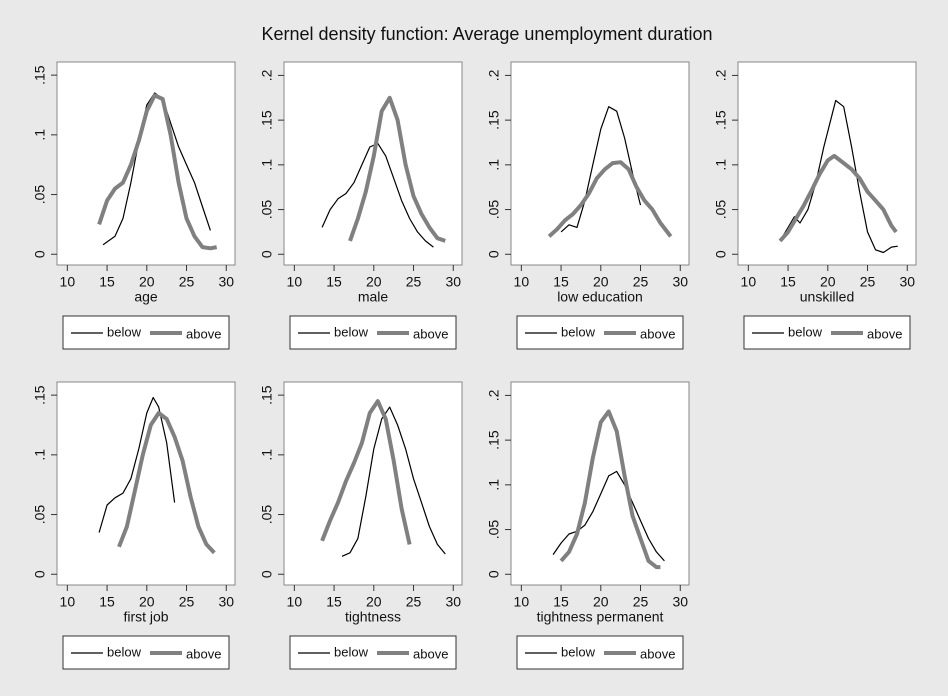 The height and width of the screenshot is (696, 948). What do you see at coordinates (373, 617) in the screenshot?
I see `x-axis-label: tightness` at bounding box center [373, 617].